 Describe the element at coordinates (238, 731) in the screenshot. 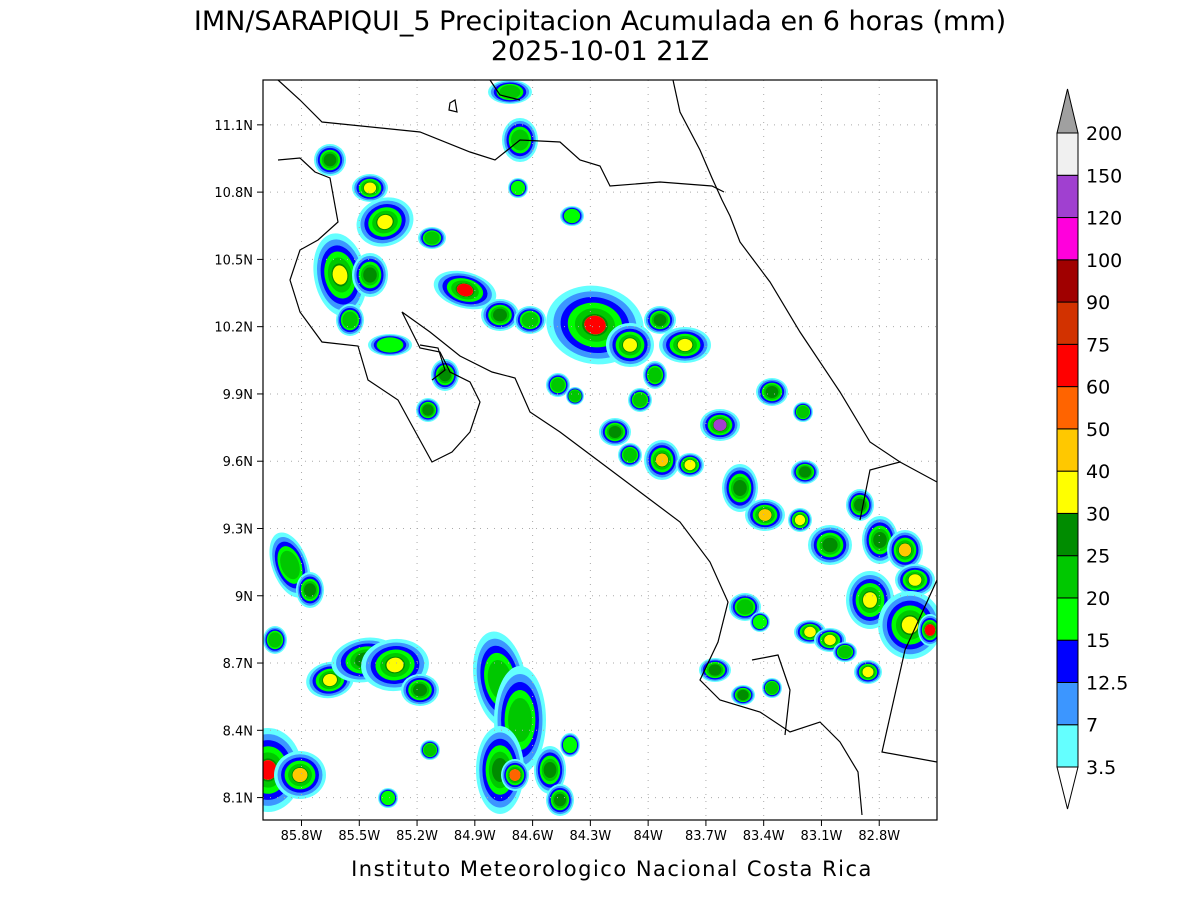

I see `y-tick-label: 8.4N` at that location.